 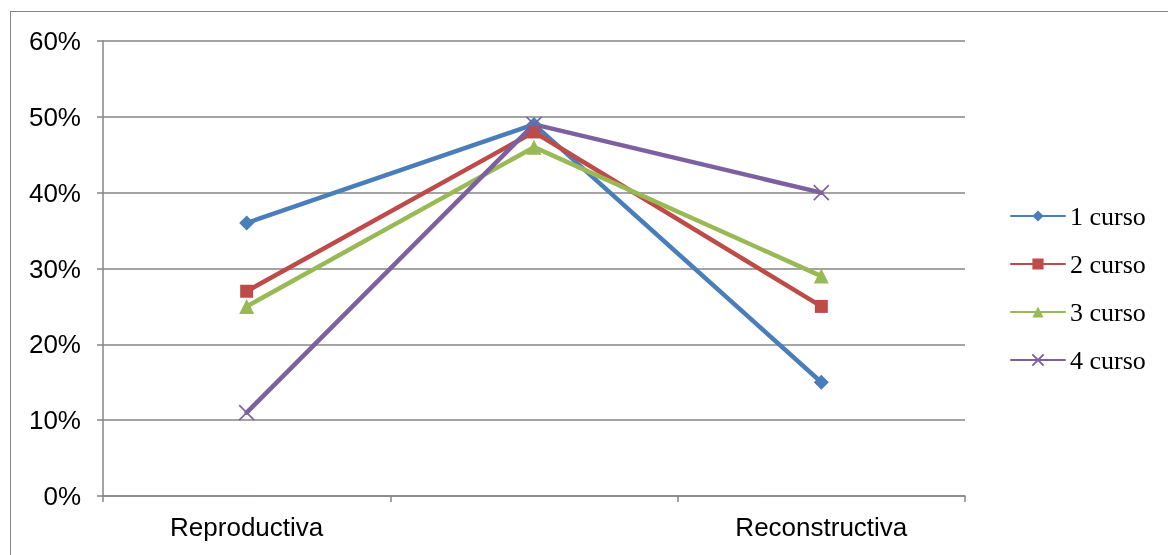 What do you see at coordinates (247, 527) in the screenshot?
I see `x-tick-label: Reproductiva` at bounding box center [247, 527].